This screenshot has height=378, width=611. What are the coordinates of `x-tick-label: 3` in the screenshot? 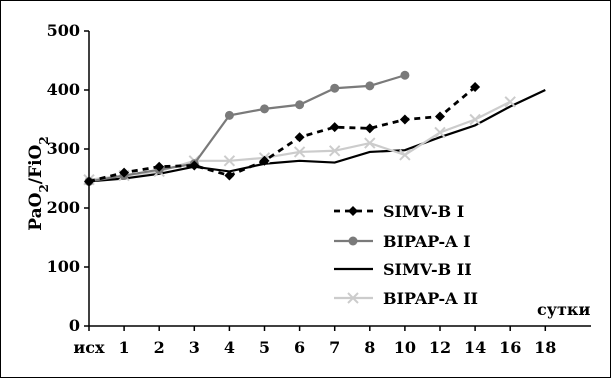 It's located at (194, 347).